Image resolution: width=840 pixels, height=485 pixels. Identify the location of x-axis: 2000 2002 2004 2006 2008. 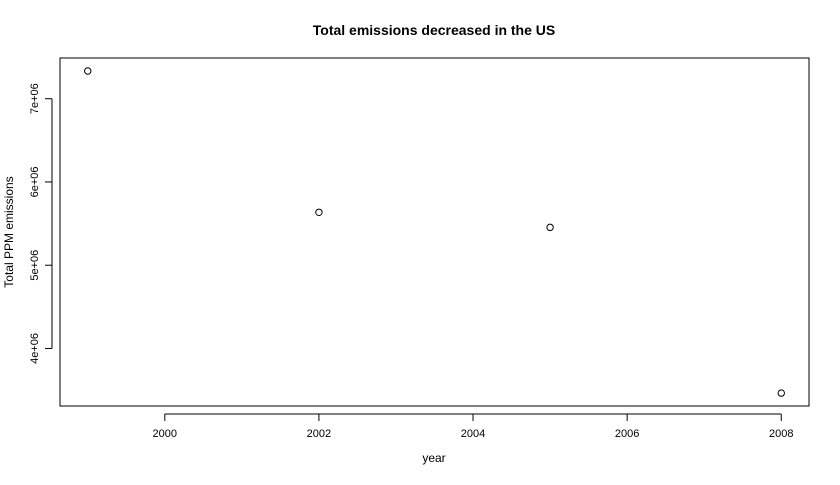
(473, 426).